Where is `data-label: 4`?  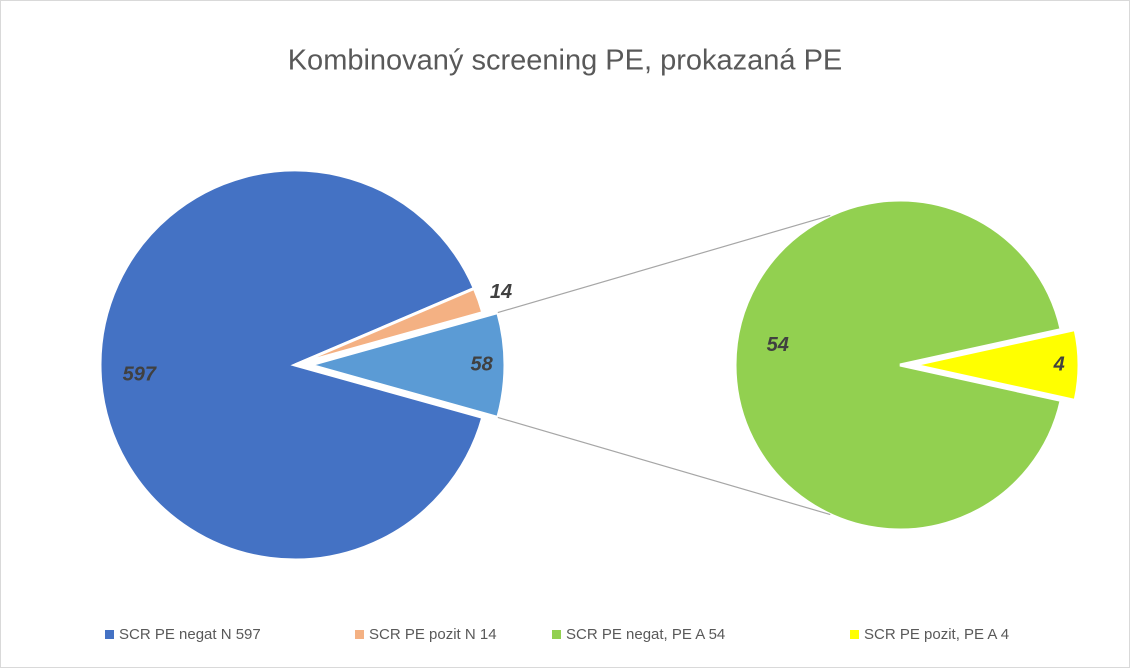
data-label: 4 is located at coordinates (1059, 364).